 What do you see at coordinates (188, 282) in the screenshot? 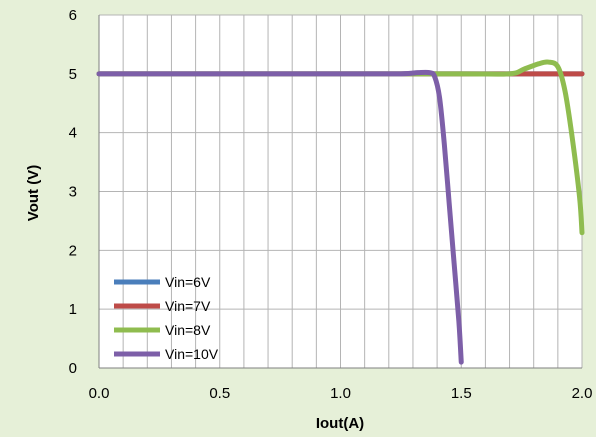
I see `legend-label: Vin=6V` at bounding box center [188, 282].